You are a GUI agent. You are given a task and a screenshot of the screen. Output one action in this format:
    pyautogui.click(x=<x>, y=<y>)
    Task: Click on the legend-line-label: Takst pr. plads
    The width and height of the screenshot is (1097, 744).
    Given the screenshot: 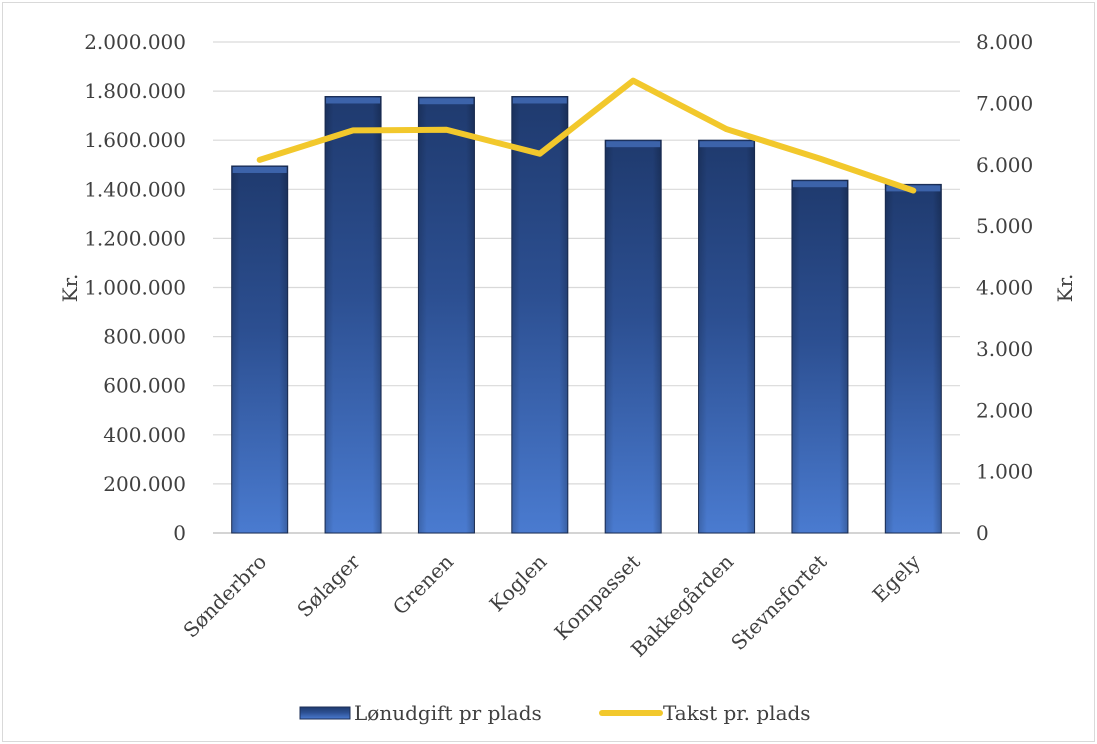 What is the action you would take?
    pyautogui.click(x=737, y=713)
    